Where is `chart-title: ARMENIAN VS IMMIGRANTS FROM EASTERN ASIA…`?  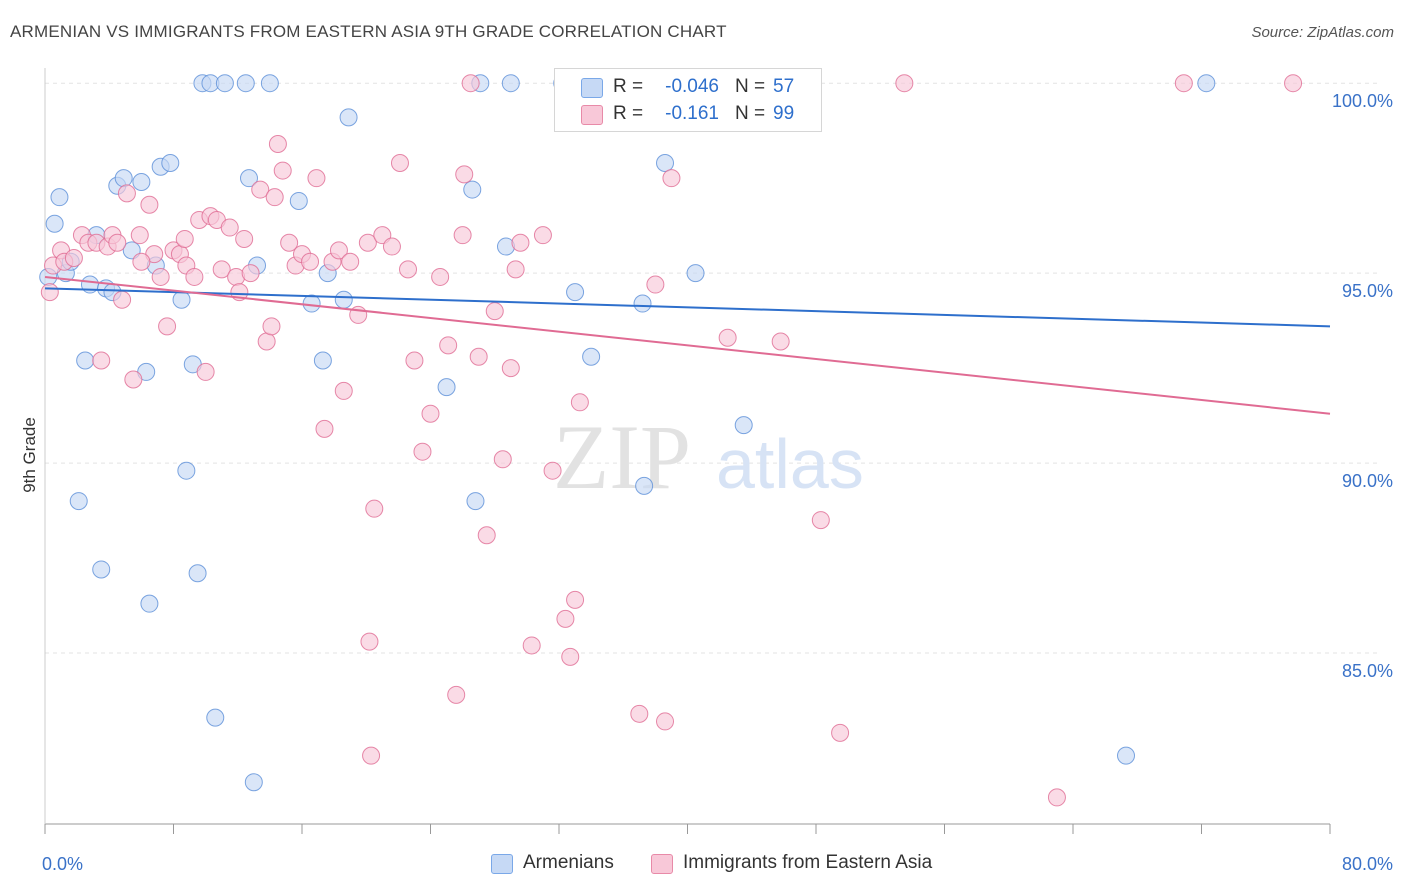
chart-title: ARMENIAN VS IMMIGRANTS FROM EASTERN ASIA… is located at coordinates (368, 31).